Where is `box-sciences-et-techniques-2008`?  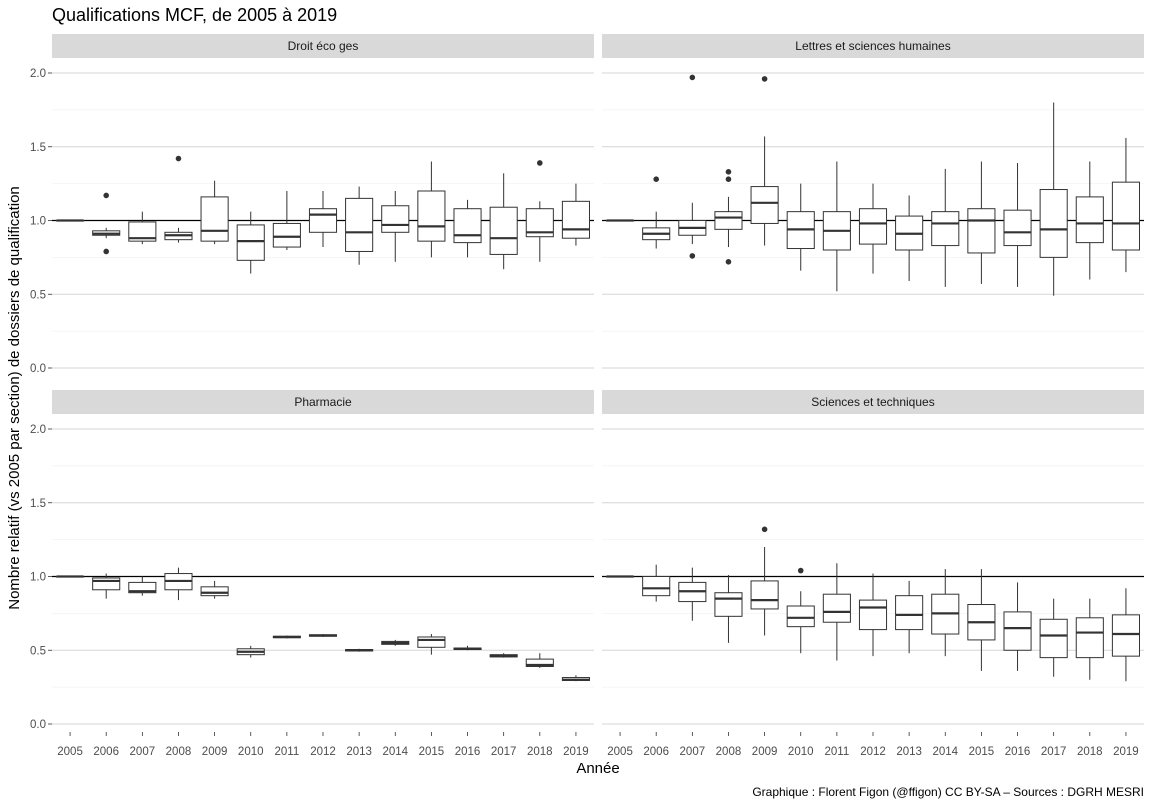 box-sciences-et-techniques-2008 is located at coordinates (728, 609).